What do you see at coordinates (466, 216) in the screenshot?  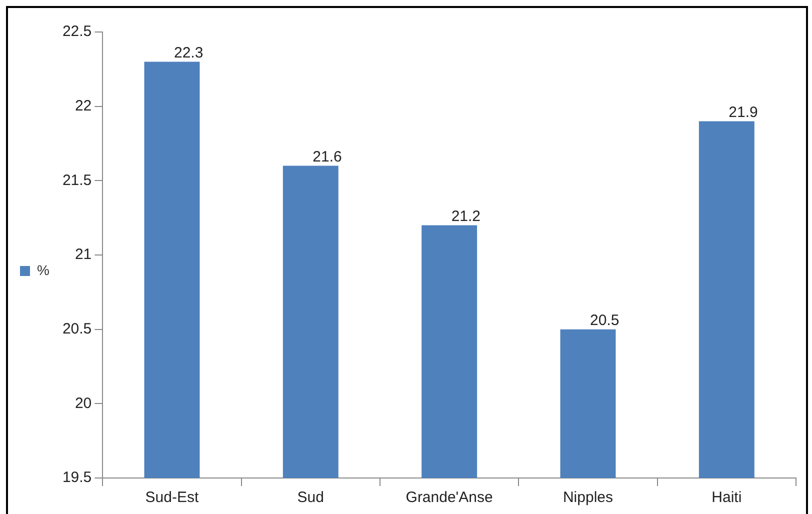 I see `data-label: 21.2` at bounding box center [466, 216].